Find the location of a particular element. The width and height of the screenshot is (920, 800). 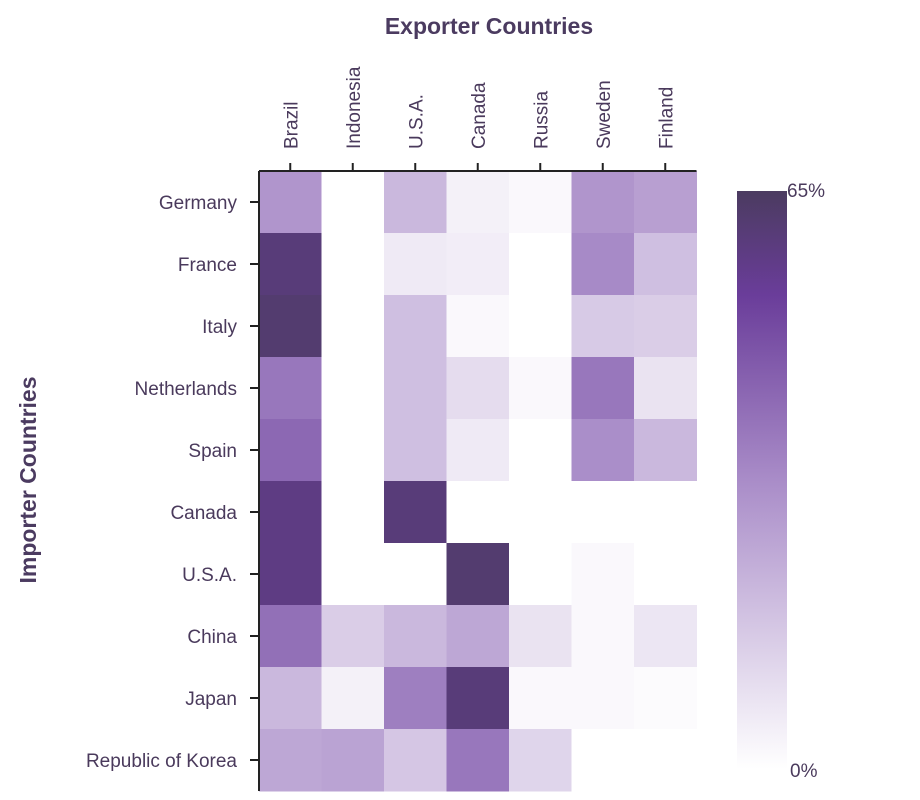

colorbar is located at coordinates (762, 480).